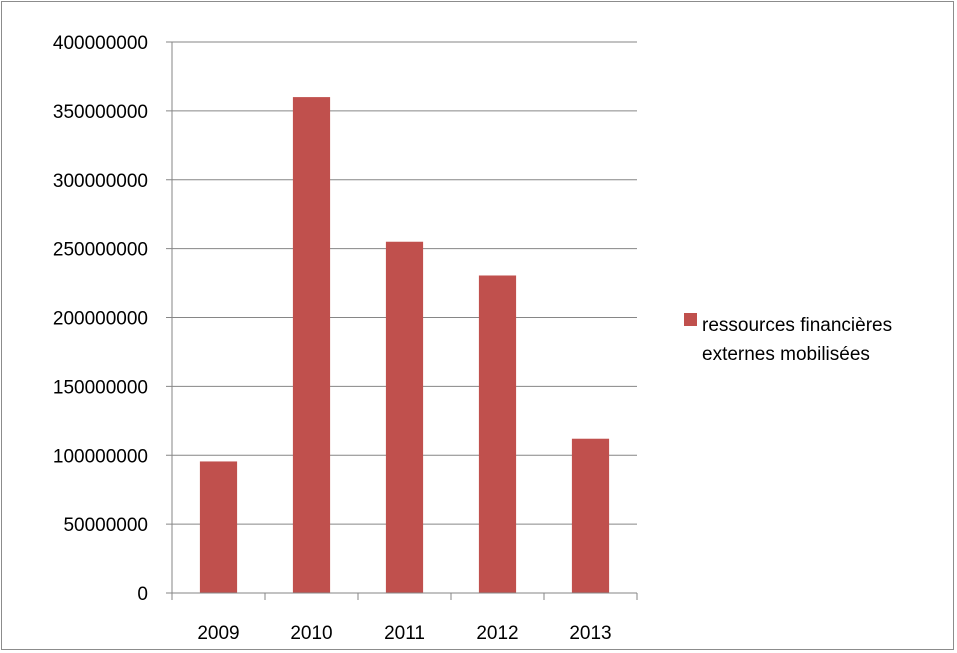  What do you see at coordinates (100, 456) in the screenshot?
I see `y-tick-label: 100000000` at bounding box center [100, 456].